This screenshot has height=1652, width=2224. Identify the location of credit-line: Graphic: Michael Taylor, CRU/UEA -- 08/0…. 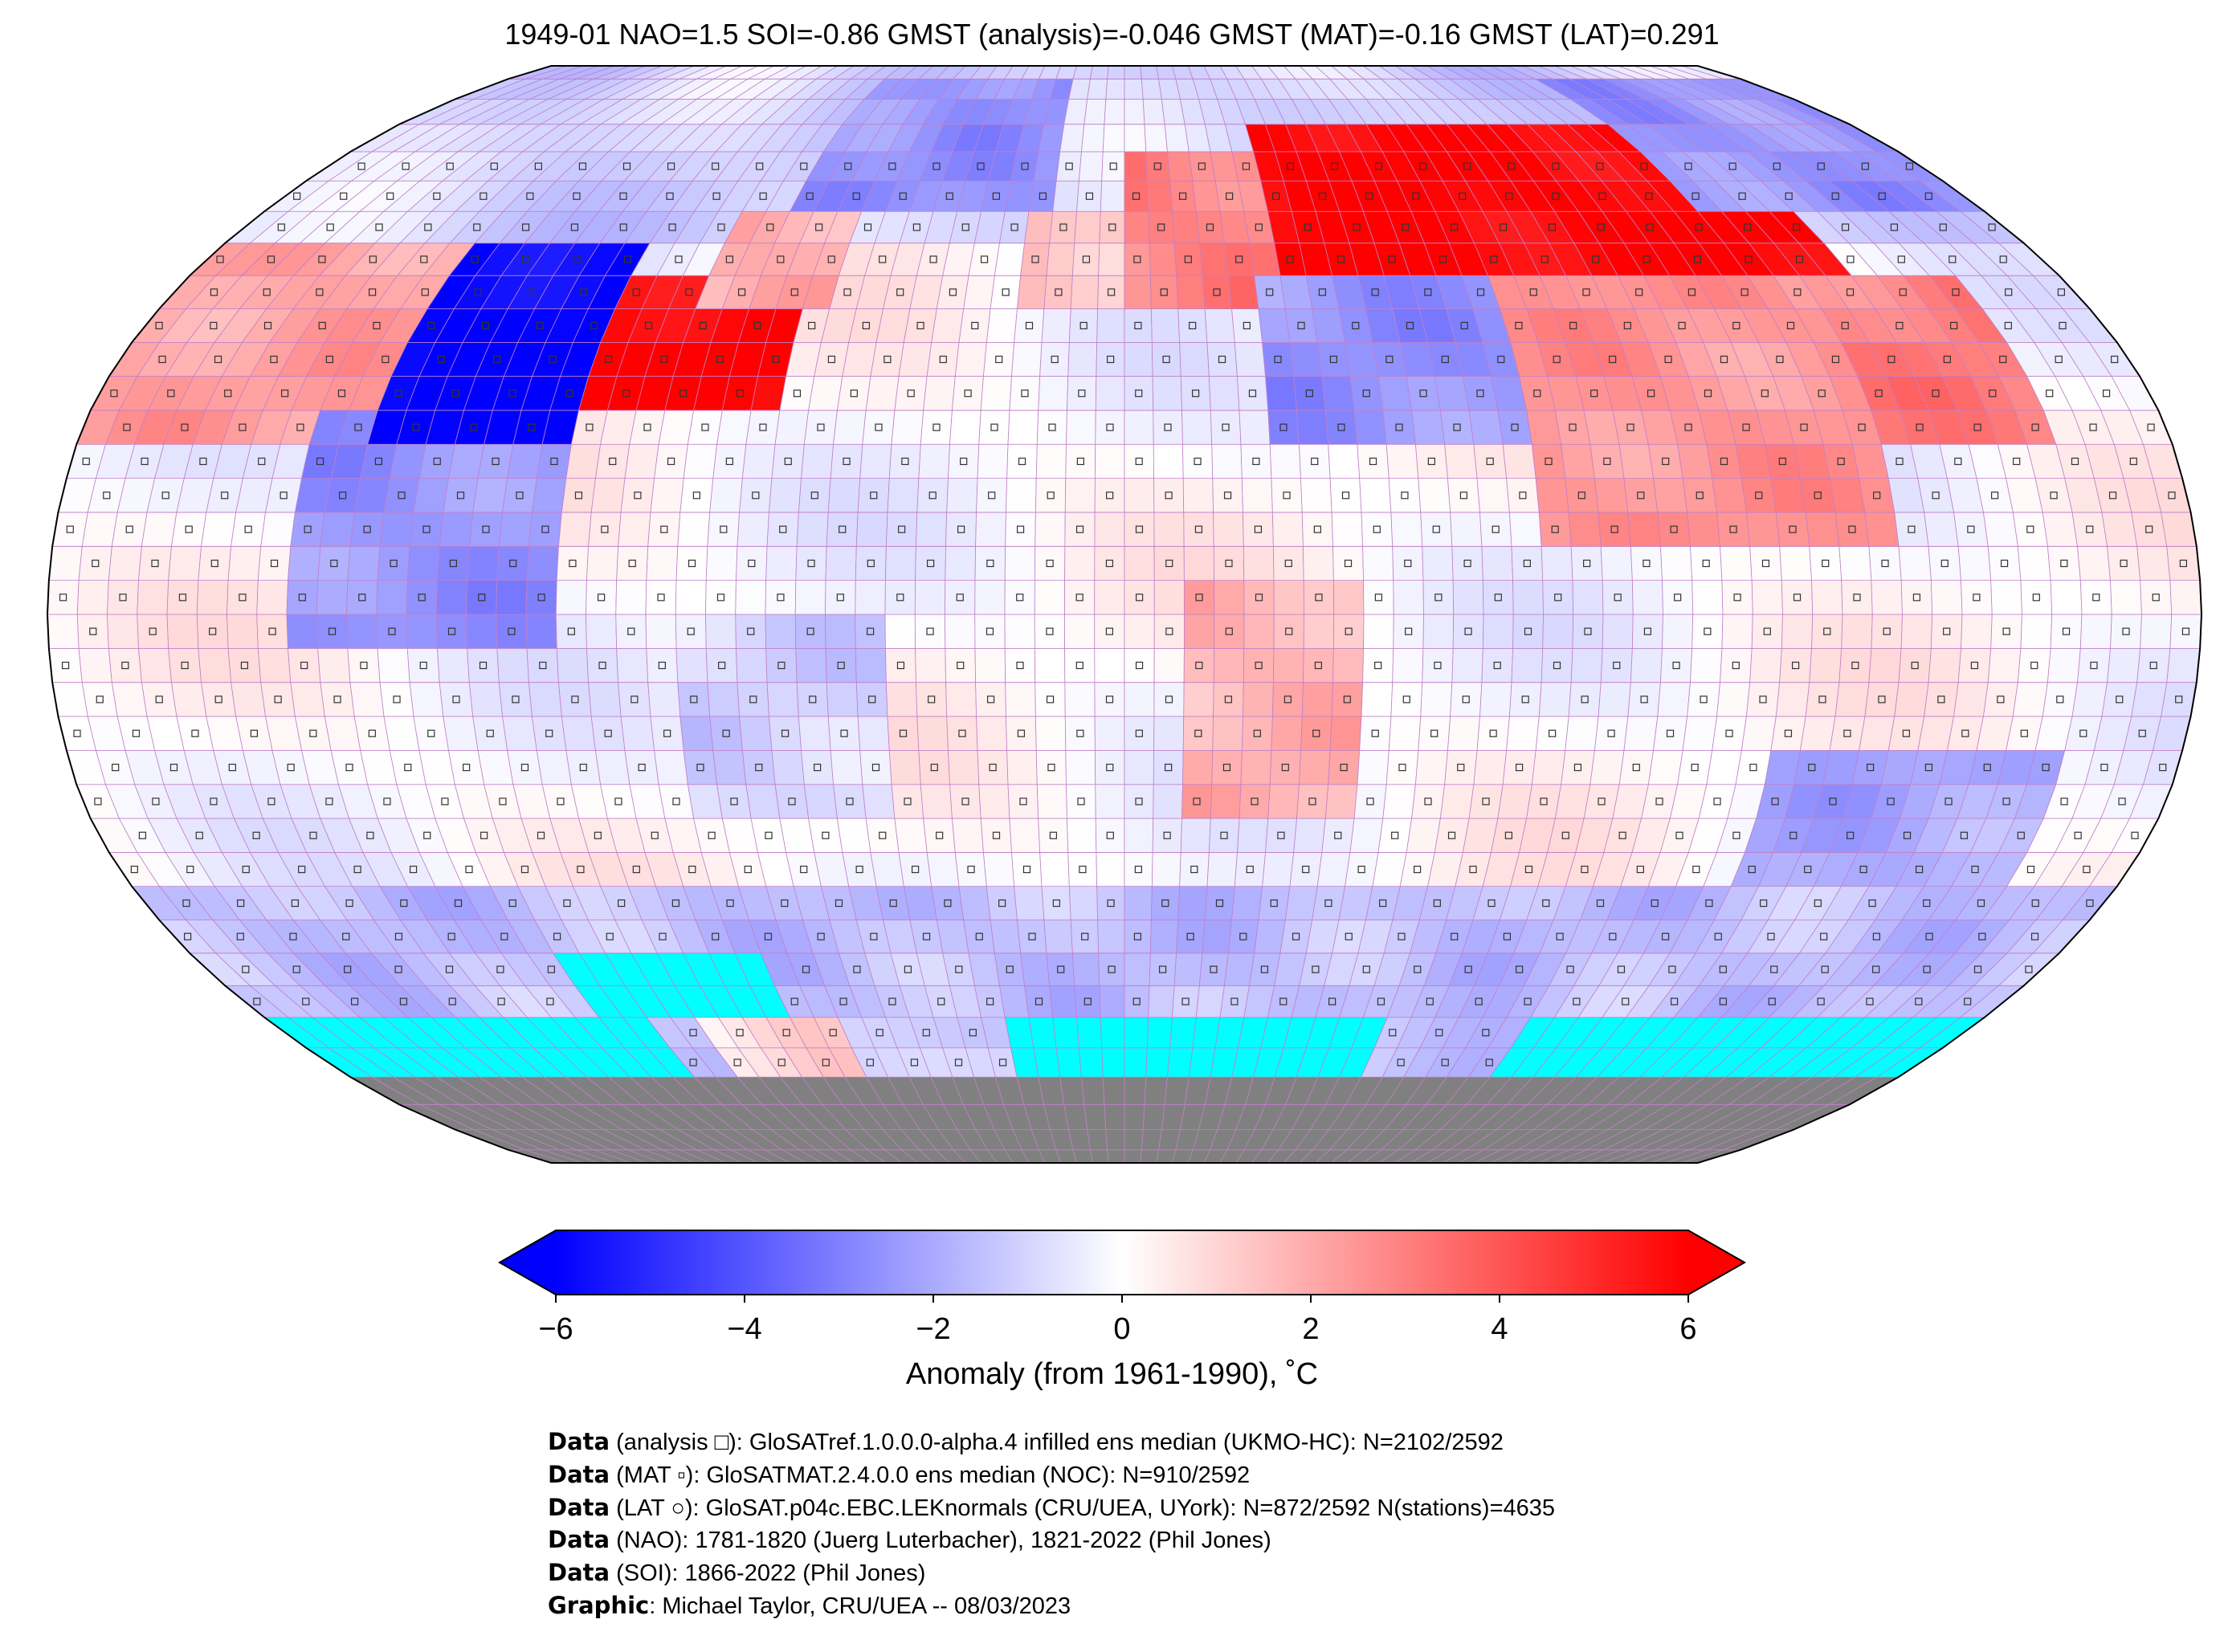
(809, 1605).